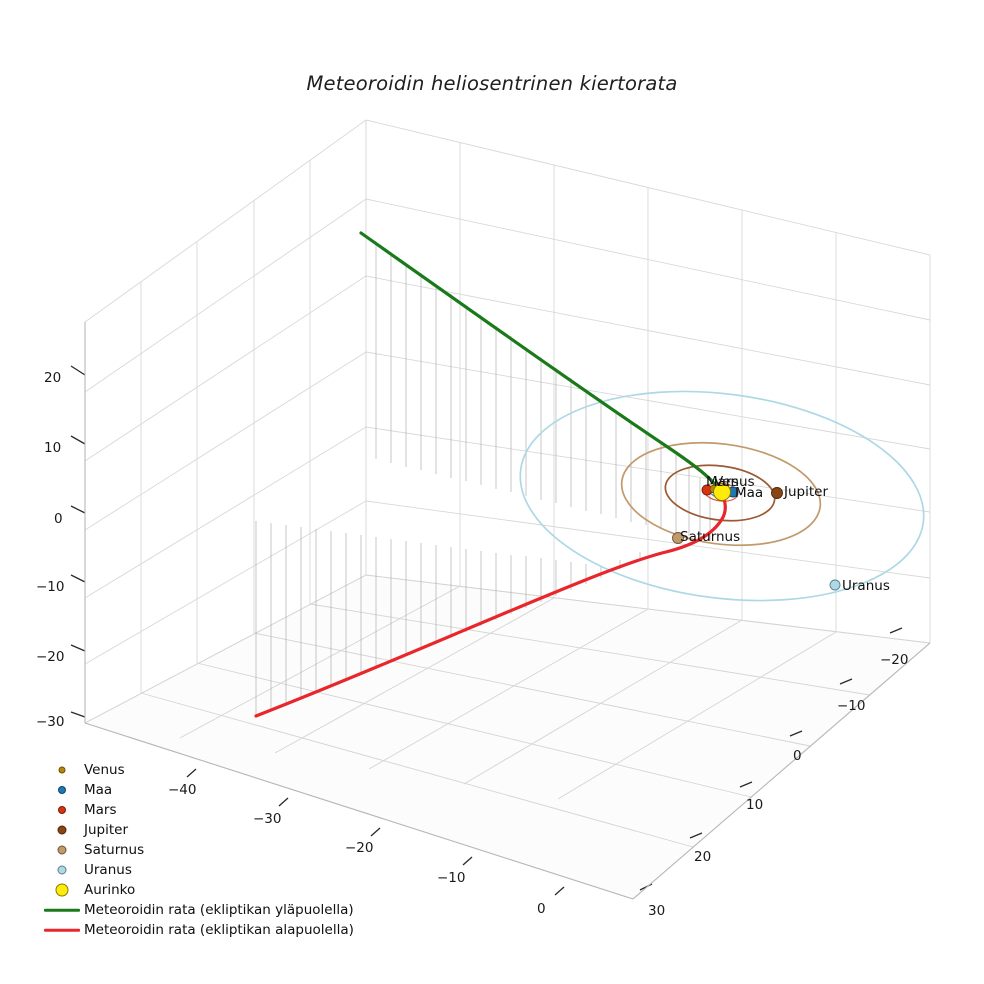 Image resolution: width=984 pixels, height=984 pixels. Describe the element at coordinates (657, 911) in the screenshot. I see `y-tick-label: 30` at that location.